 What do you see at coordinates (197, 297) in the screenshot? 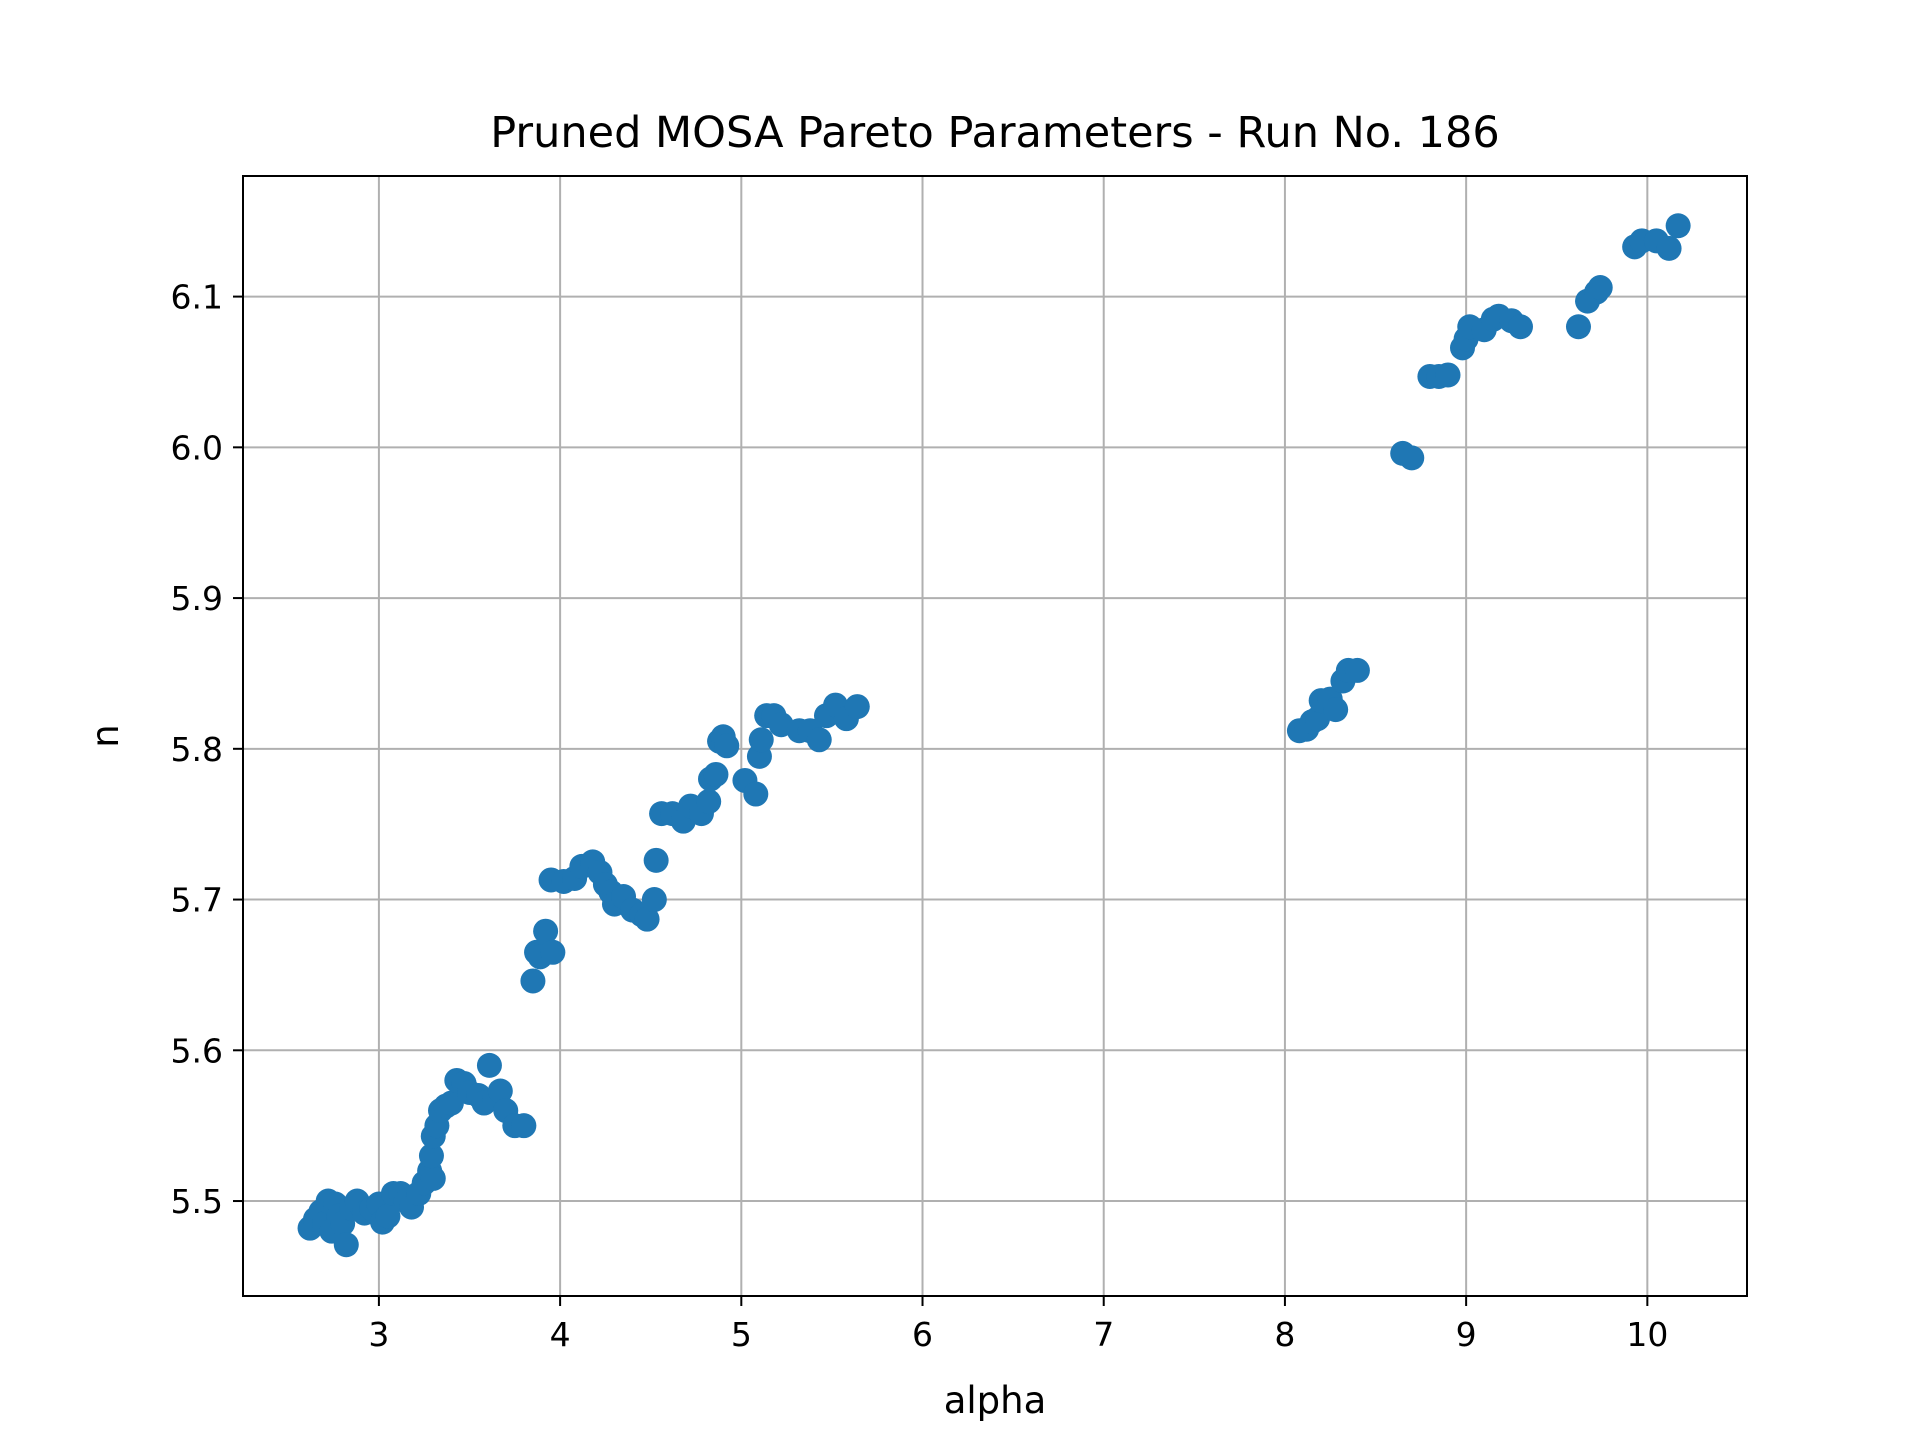
I see `y-tick-label: 6.1` at bounding box center [197, 297].